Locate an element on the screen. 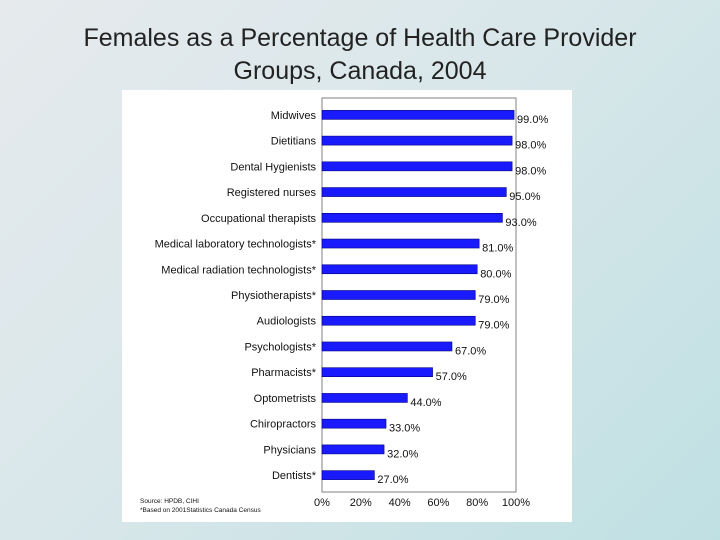 The height and width of the screenshot is (540, 720). category-label: Physiotherapists* is located at coordinates (274, 296).